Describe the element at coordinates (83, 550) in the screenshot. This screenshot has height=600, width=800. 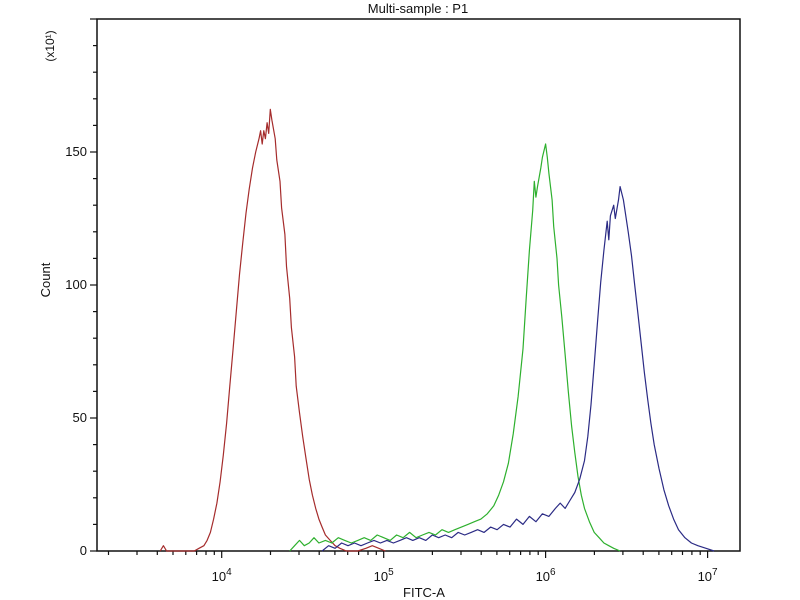
I see `y-axis-tick-label: 0` at that location.